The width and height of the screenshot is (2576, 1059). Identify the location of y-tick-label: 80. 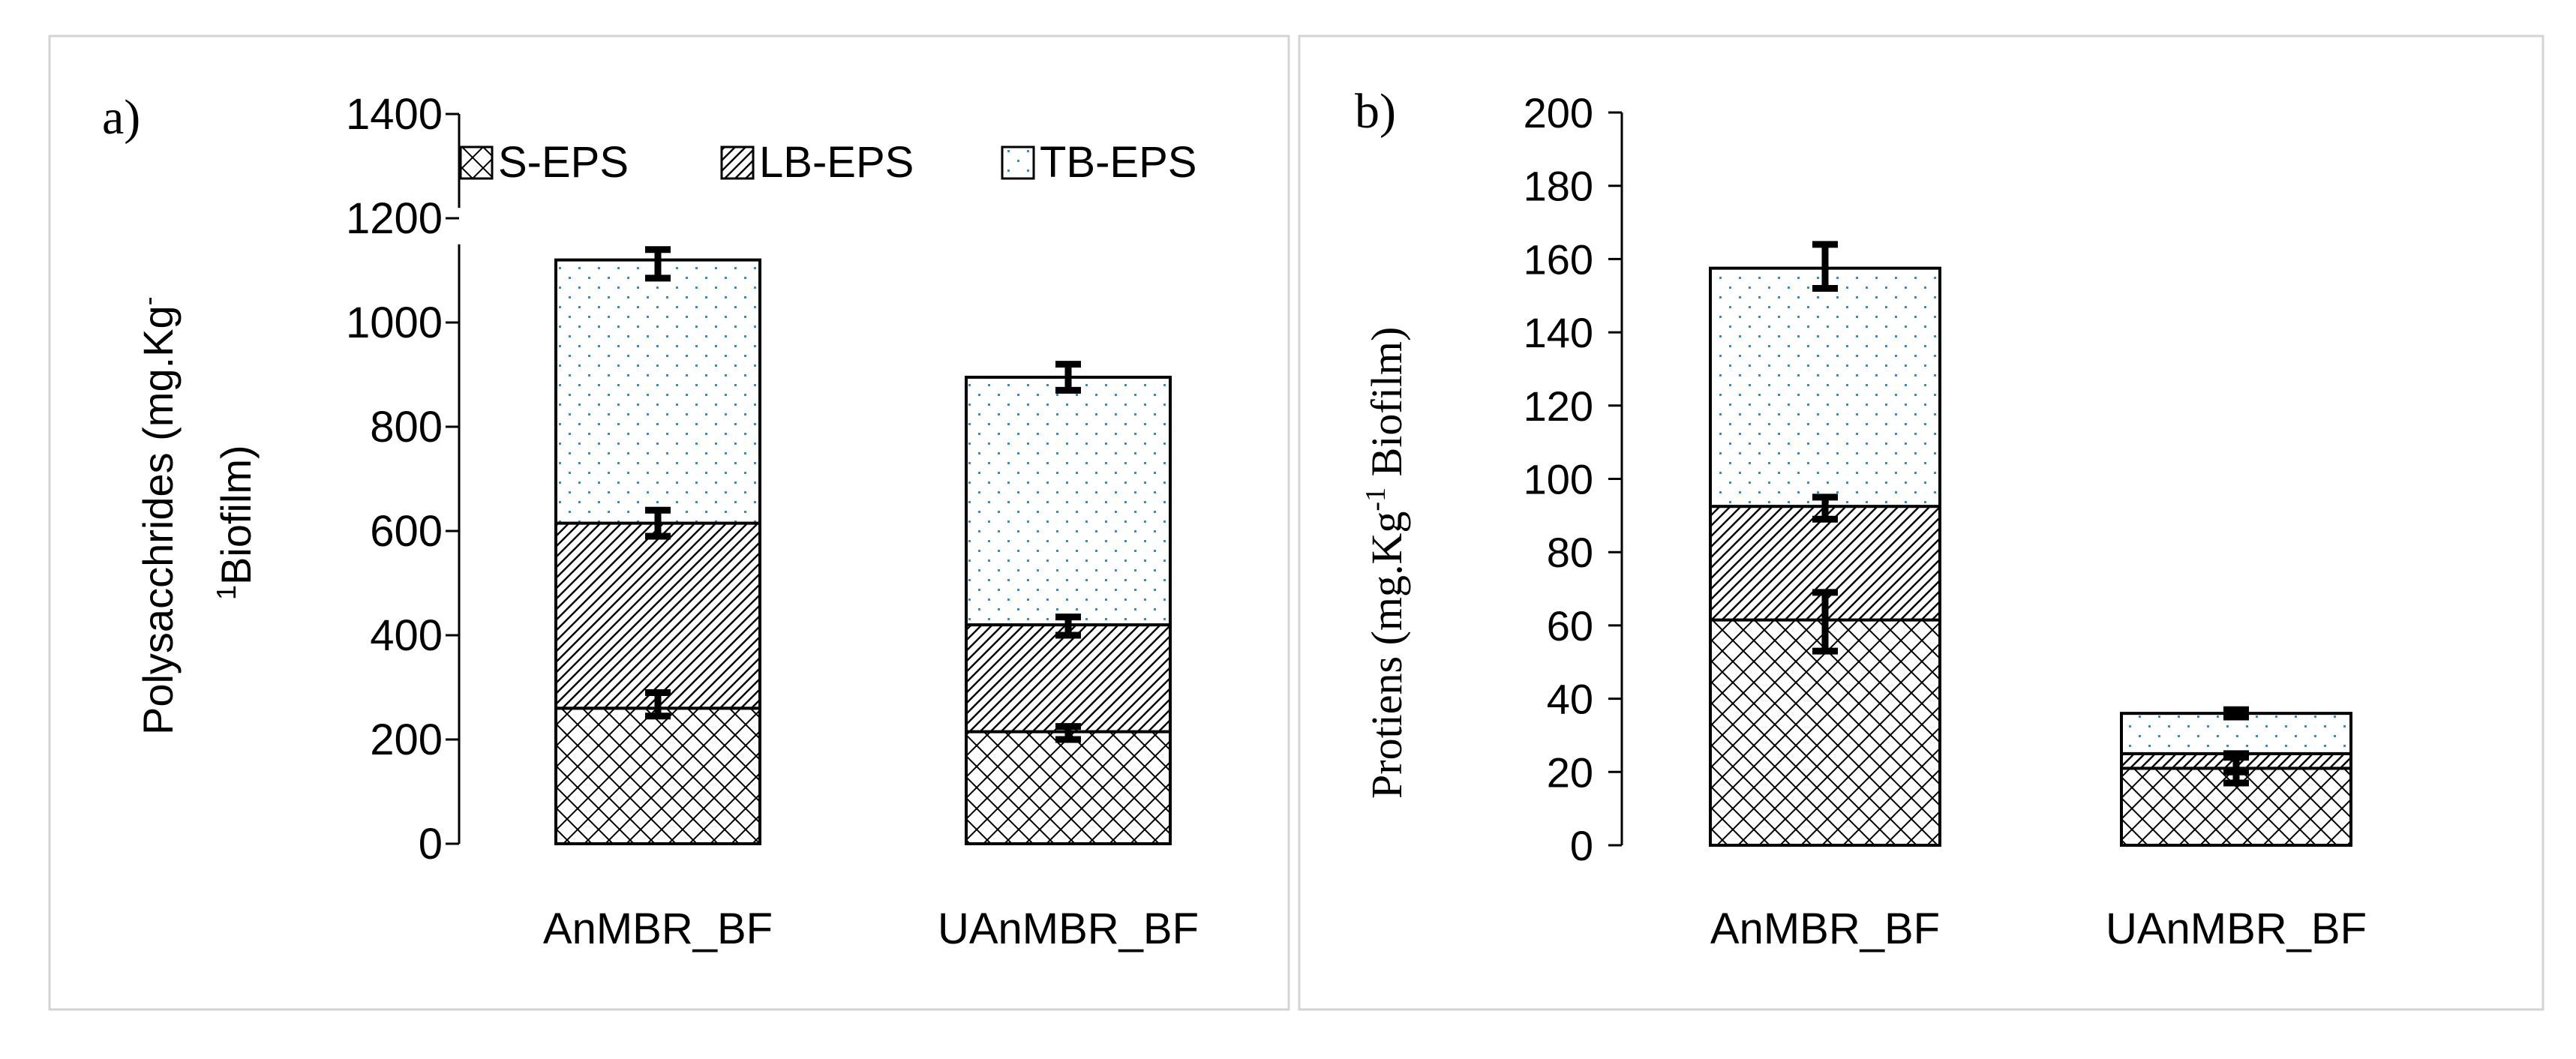
(1570, 552).